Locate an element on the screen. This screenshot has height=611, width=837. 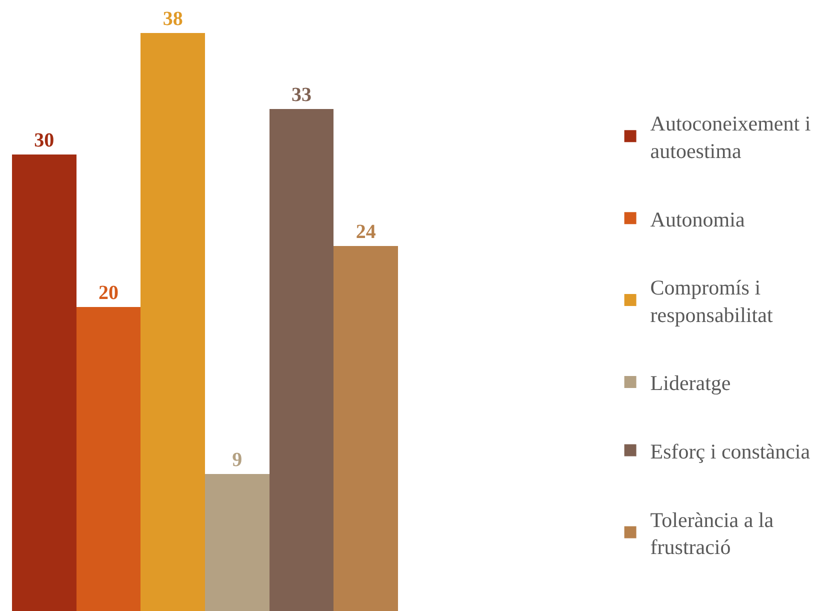
legend-label: Esforç i constància is located at coordinates (730, 452).